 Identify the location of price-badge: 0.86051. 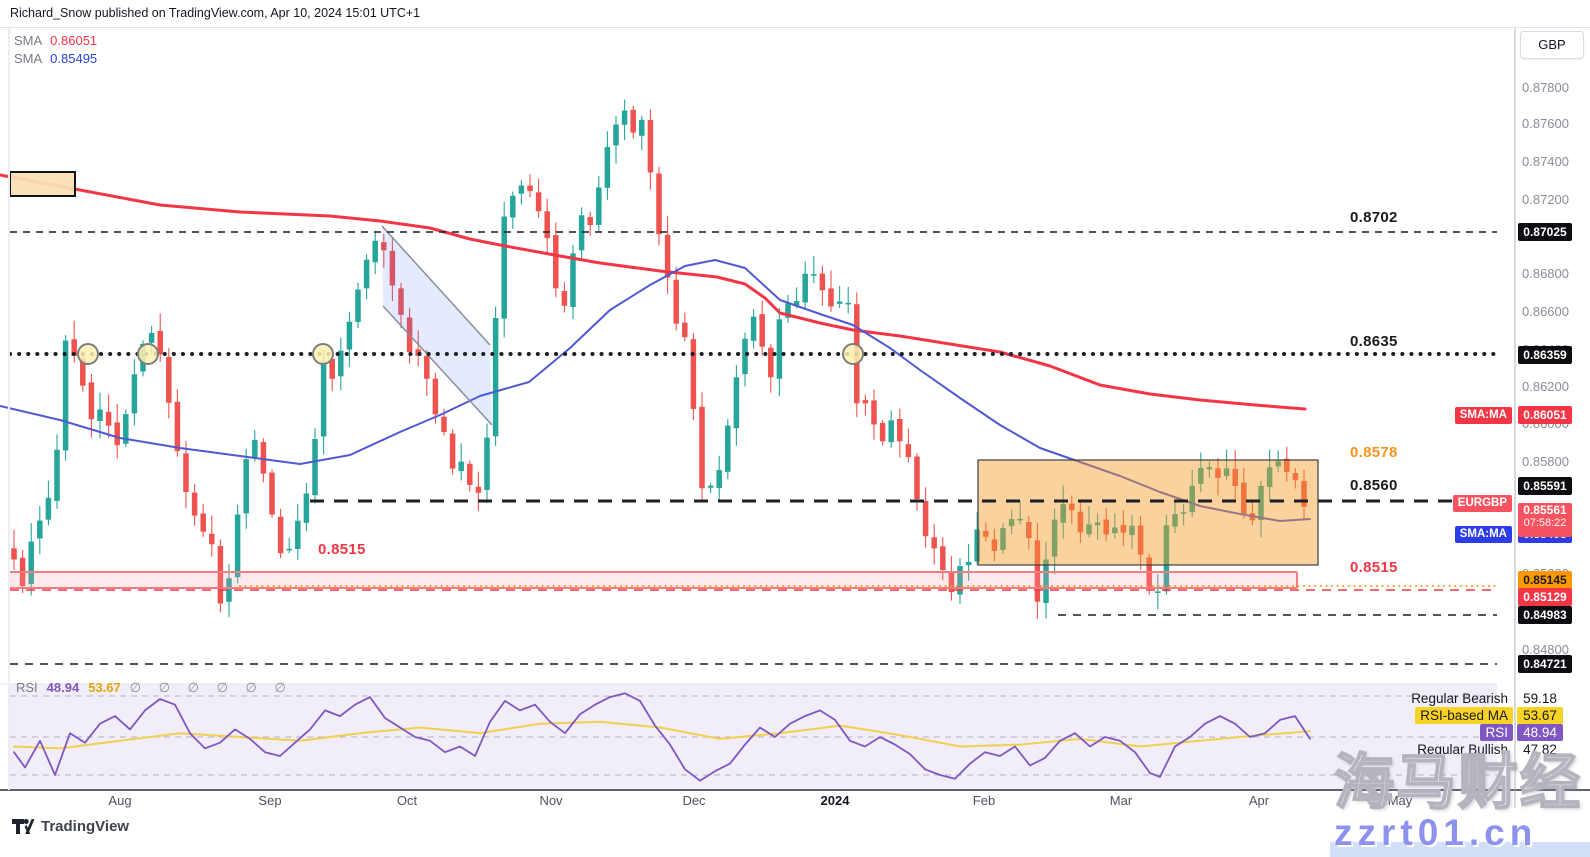
(1545, 415).